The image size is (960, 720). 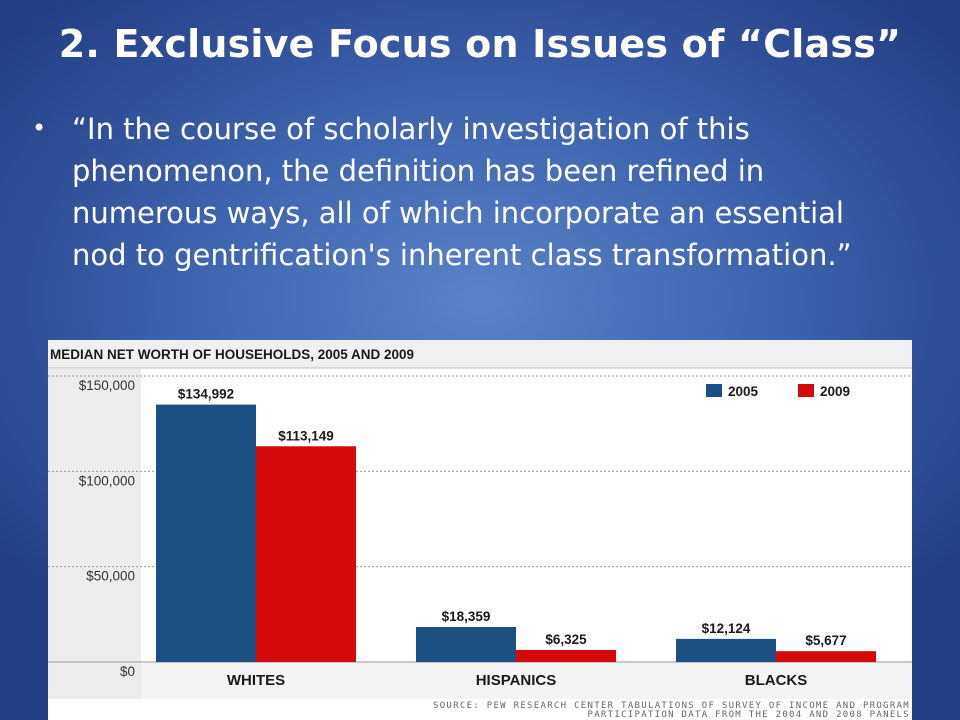 I want to click on y-axis-panel, so click(x=94, y=534).